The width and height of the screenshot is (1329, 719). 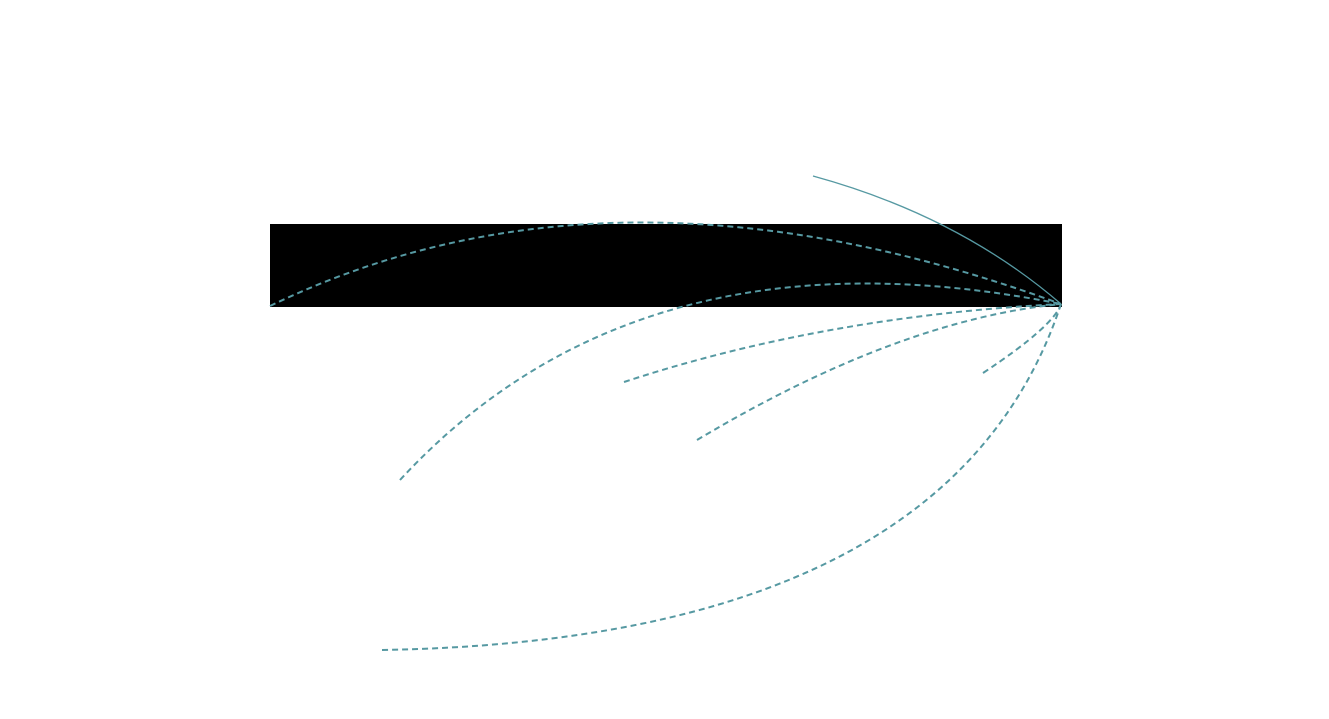 I want to click on graph-edge-band-arc, so click(x=665, y=264).